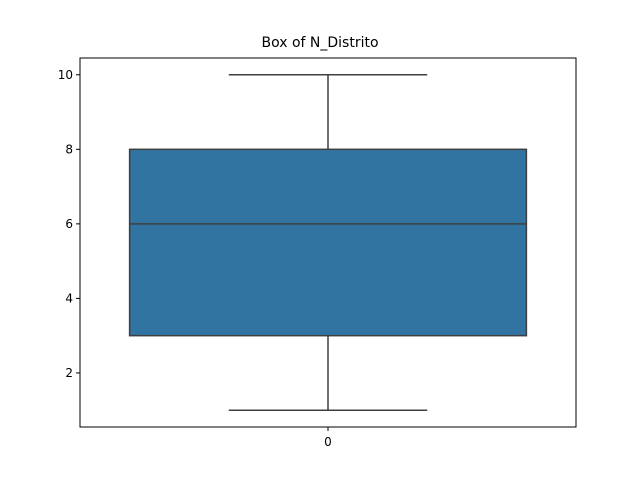  Describe the element at coordinates (320, 43) in the screenshot. I see `chart-title: Box of N_Distrito` at that location.